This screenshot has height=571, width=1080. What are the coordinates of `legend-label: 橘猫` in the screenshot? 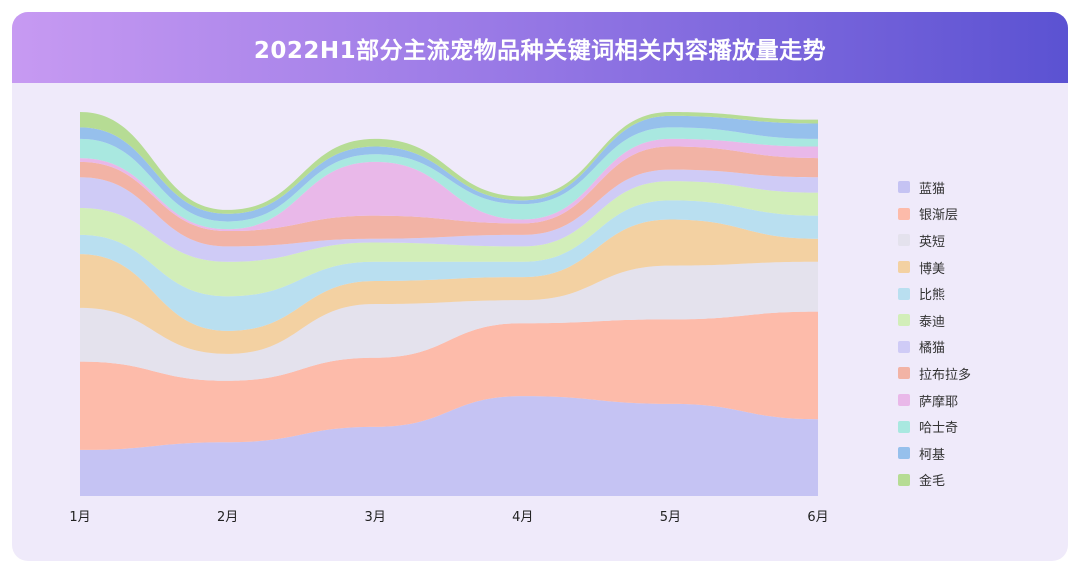 It's located at (932, 349).